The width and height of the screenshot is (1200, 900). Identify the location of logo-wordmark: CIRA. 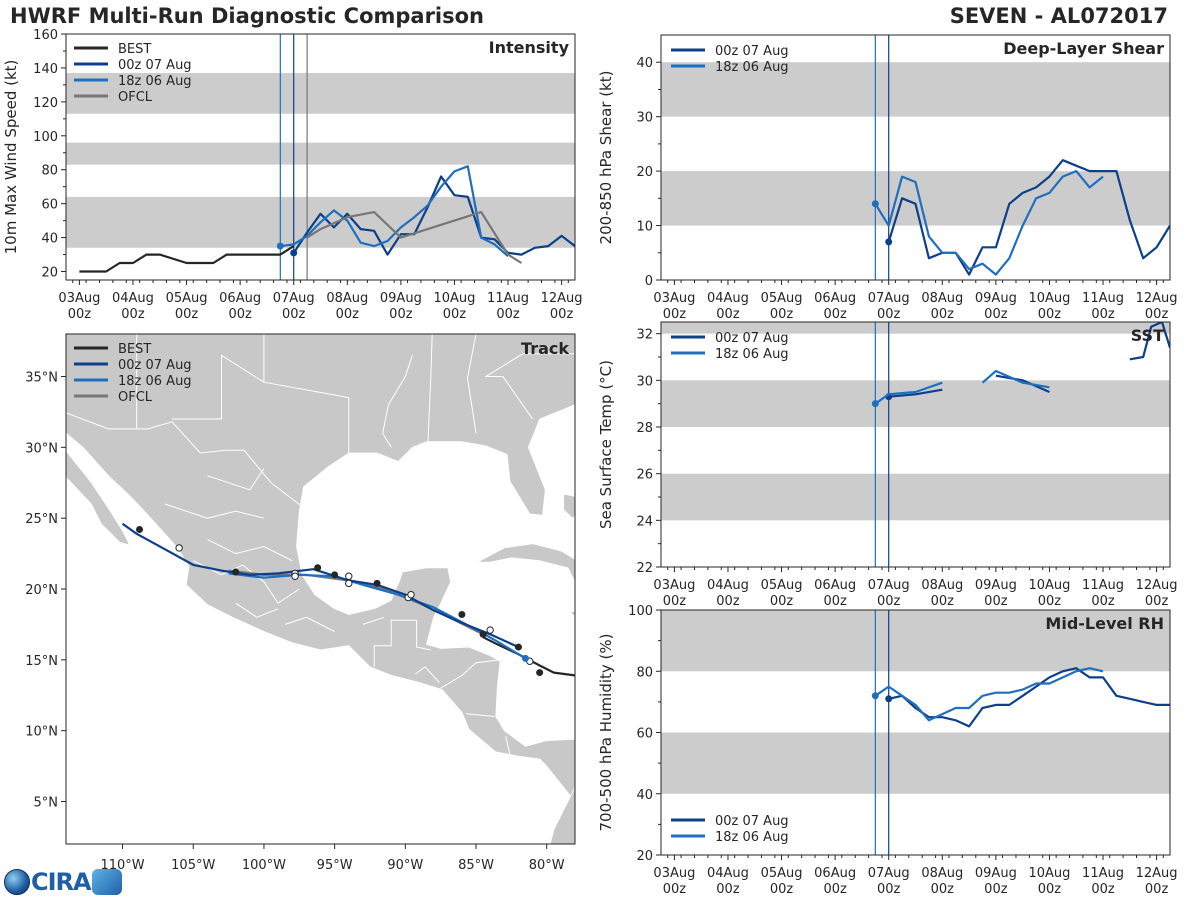
(61, 882).